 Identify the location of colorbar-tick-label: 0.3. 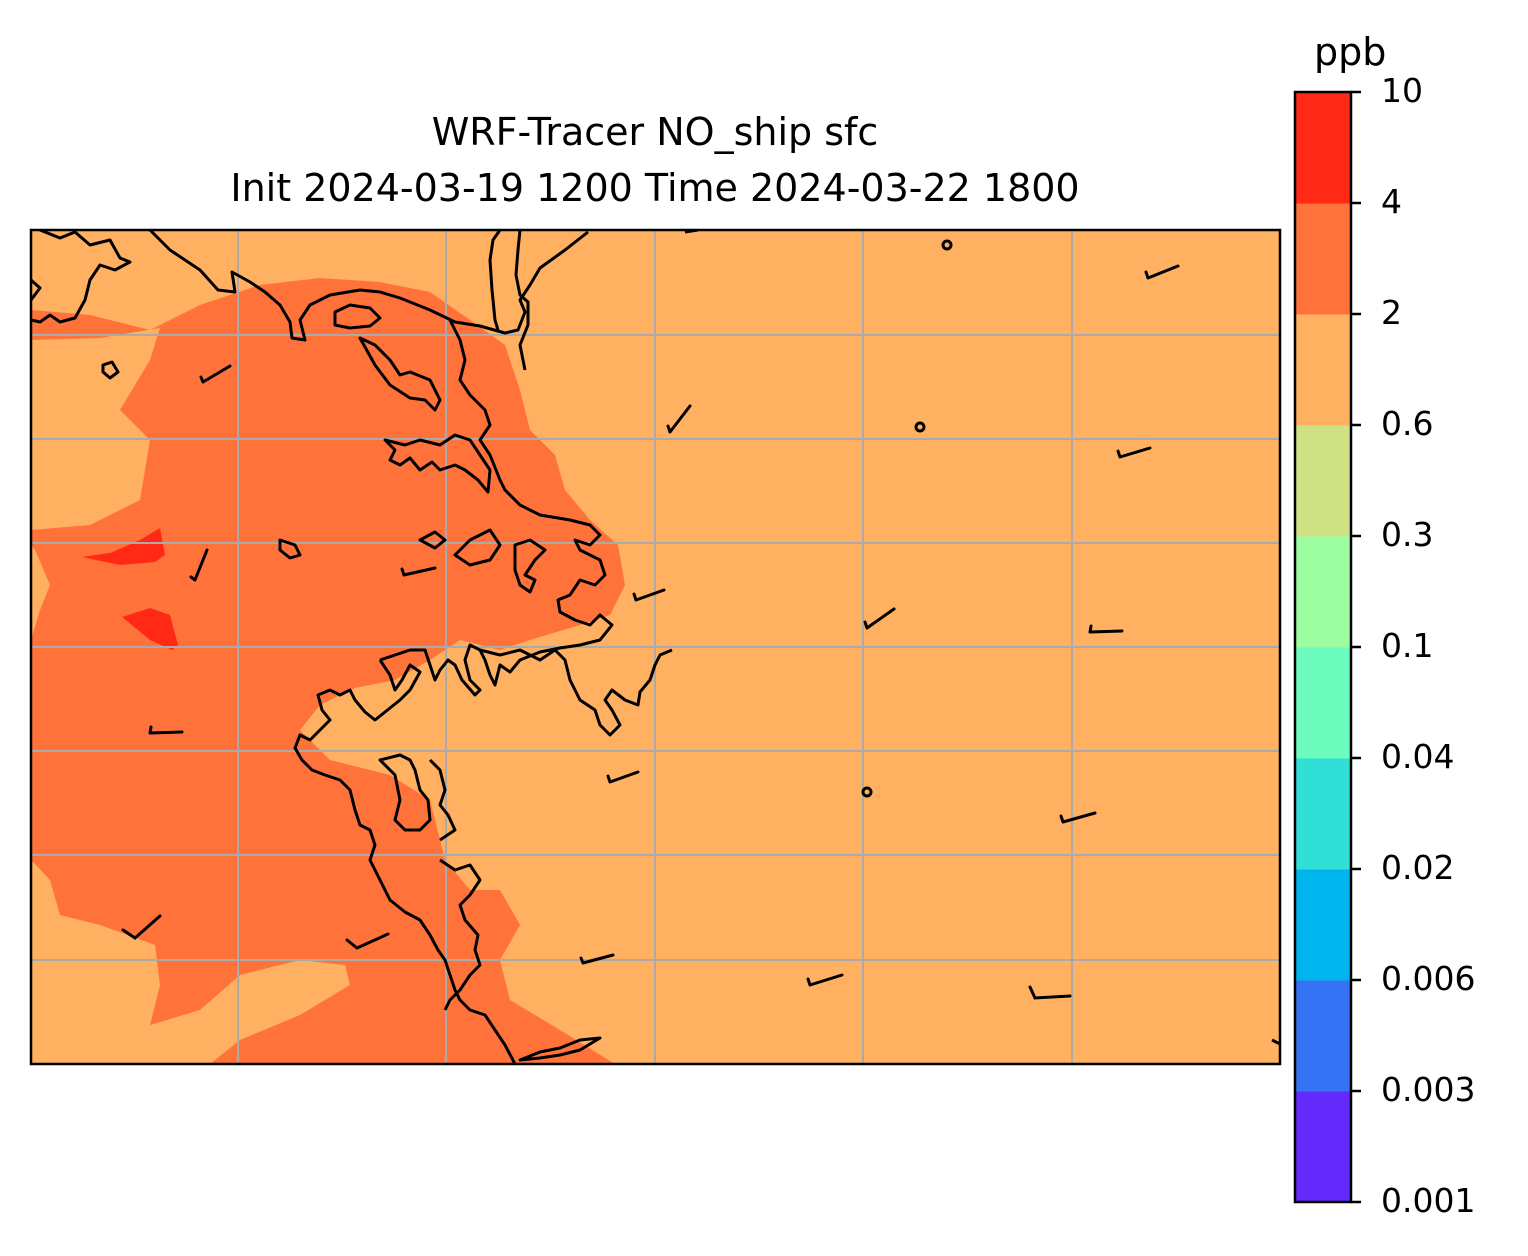
(1407, 534).